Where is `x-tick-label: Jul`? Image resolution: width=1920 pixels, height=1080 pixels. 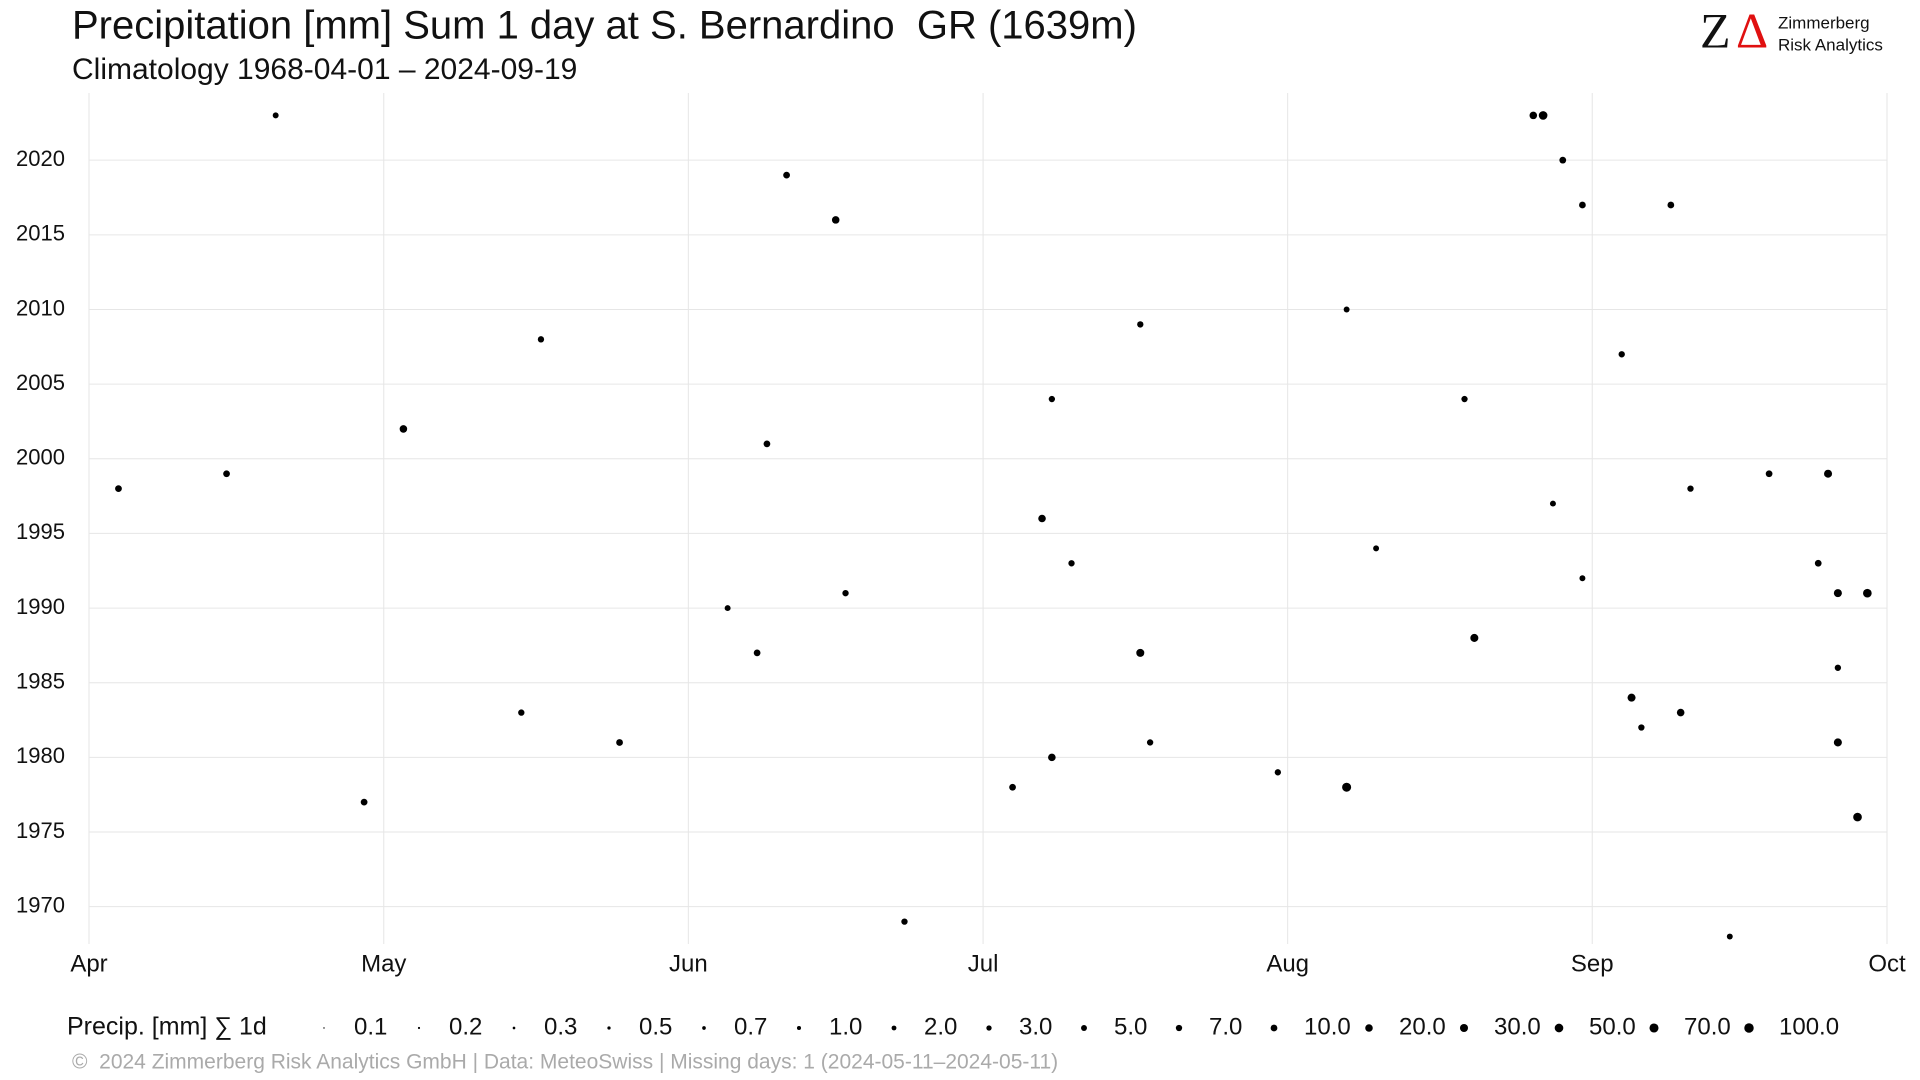
x-tick-label: Jul is located at coordinates (983, 963).